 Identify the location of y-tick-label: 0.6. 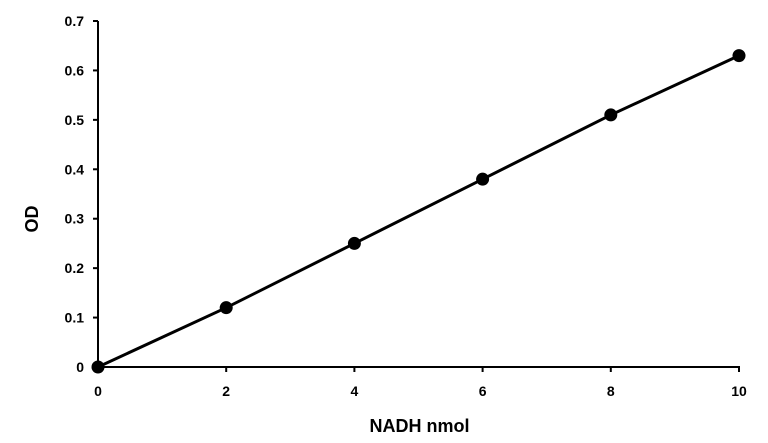
(75, 70).